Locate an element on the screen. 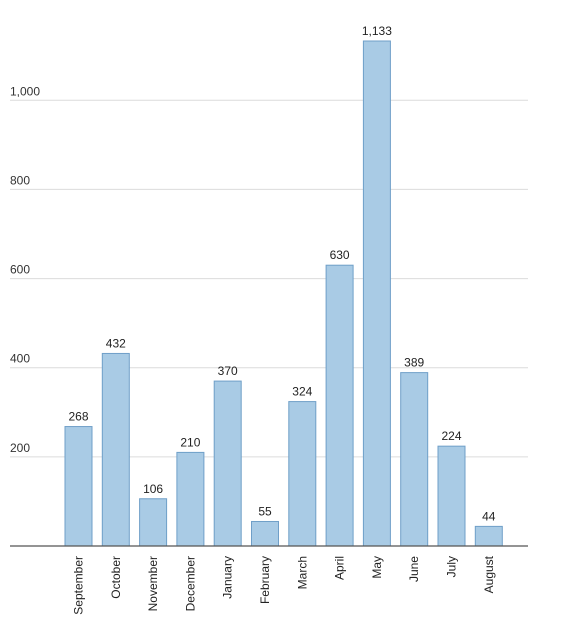 Image resolution: width=564 pixels, height=625 pixels. value-label-february: 55 is located at coordinates (265, 511).